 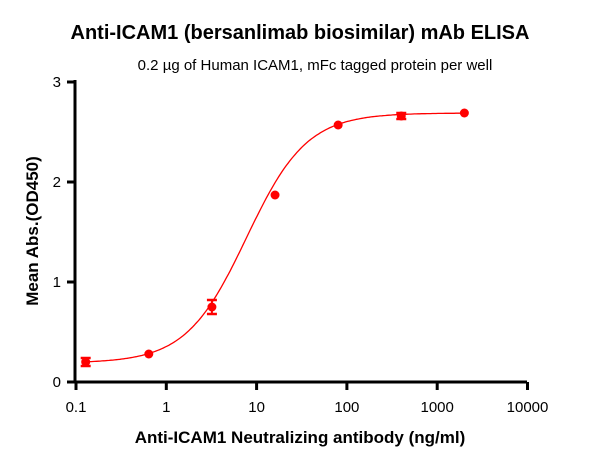 I want to click on x-tick-label: 10, so click(x=256, y=407).